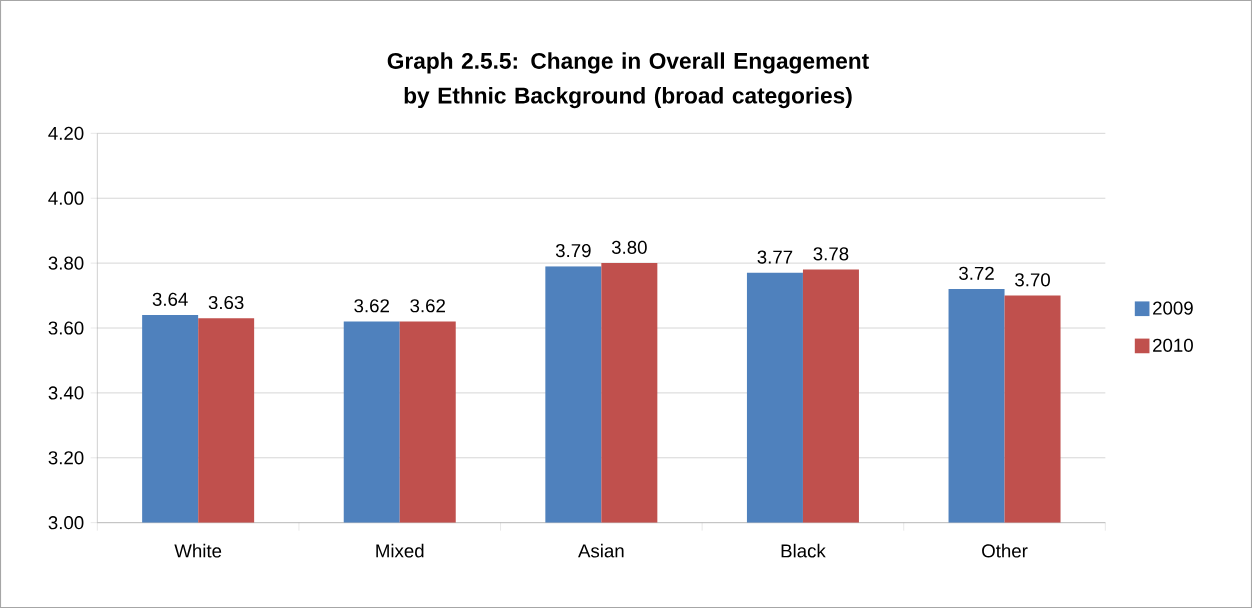 This screenshot has width=1252, height=608. What do you see at coordinates (66, 393) in the screenshot?
I see `y-tick-label: 3.40` at bounding box center [66, 393].